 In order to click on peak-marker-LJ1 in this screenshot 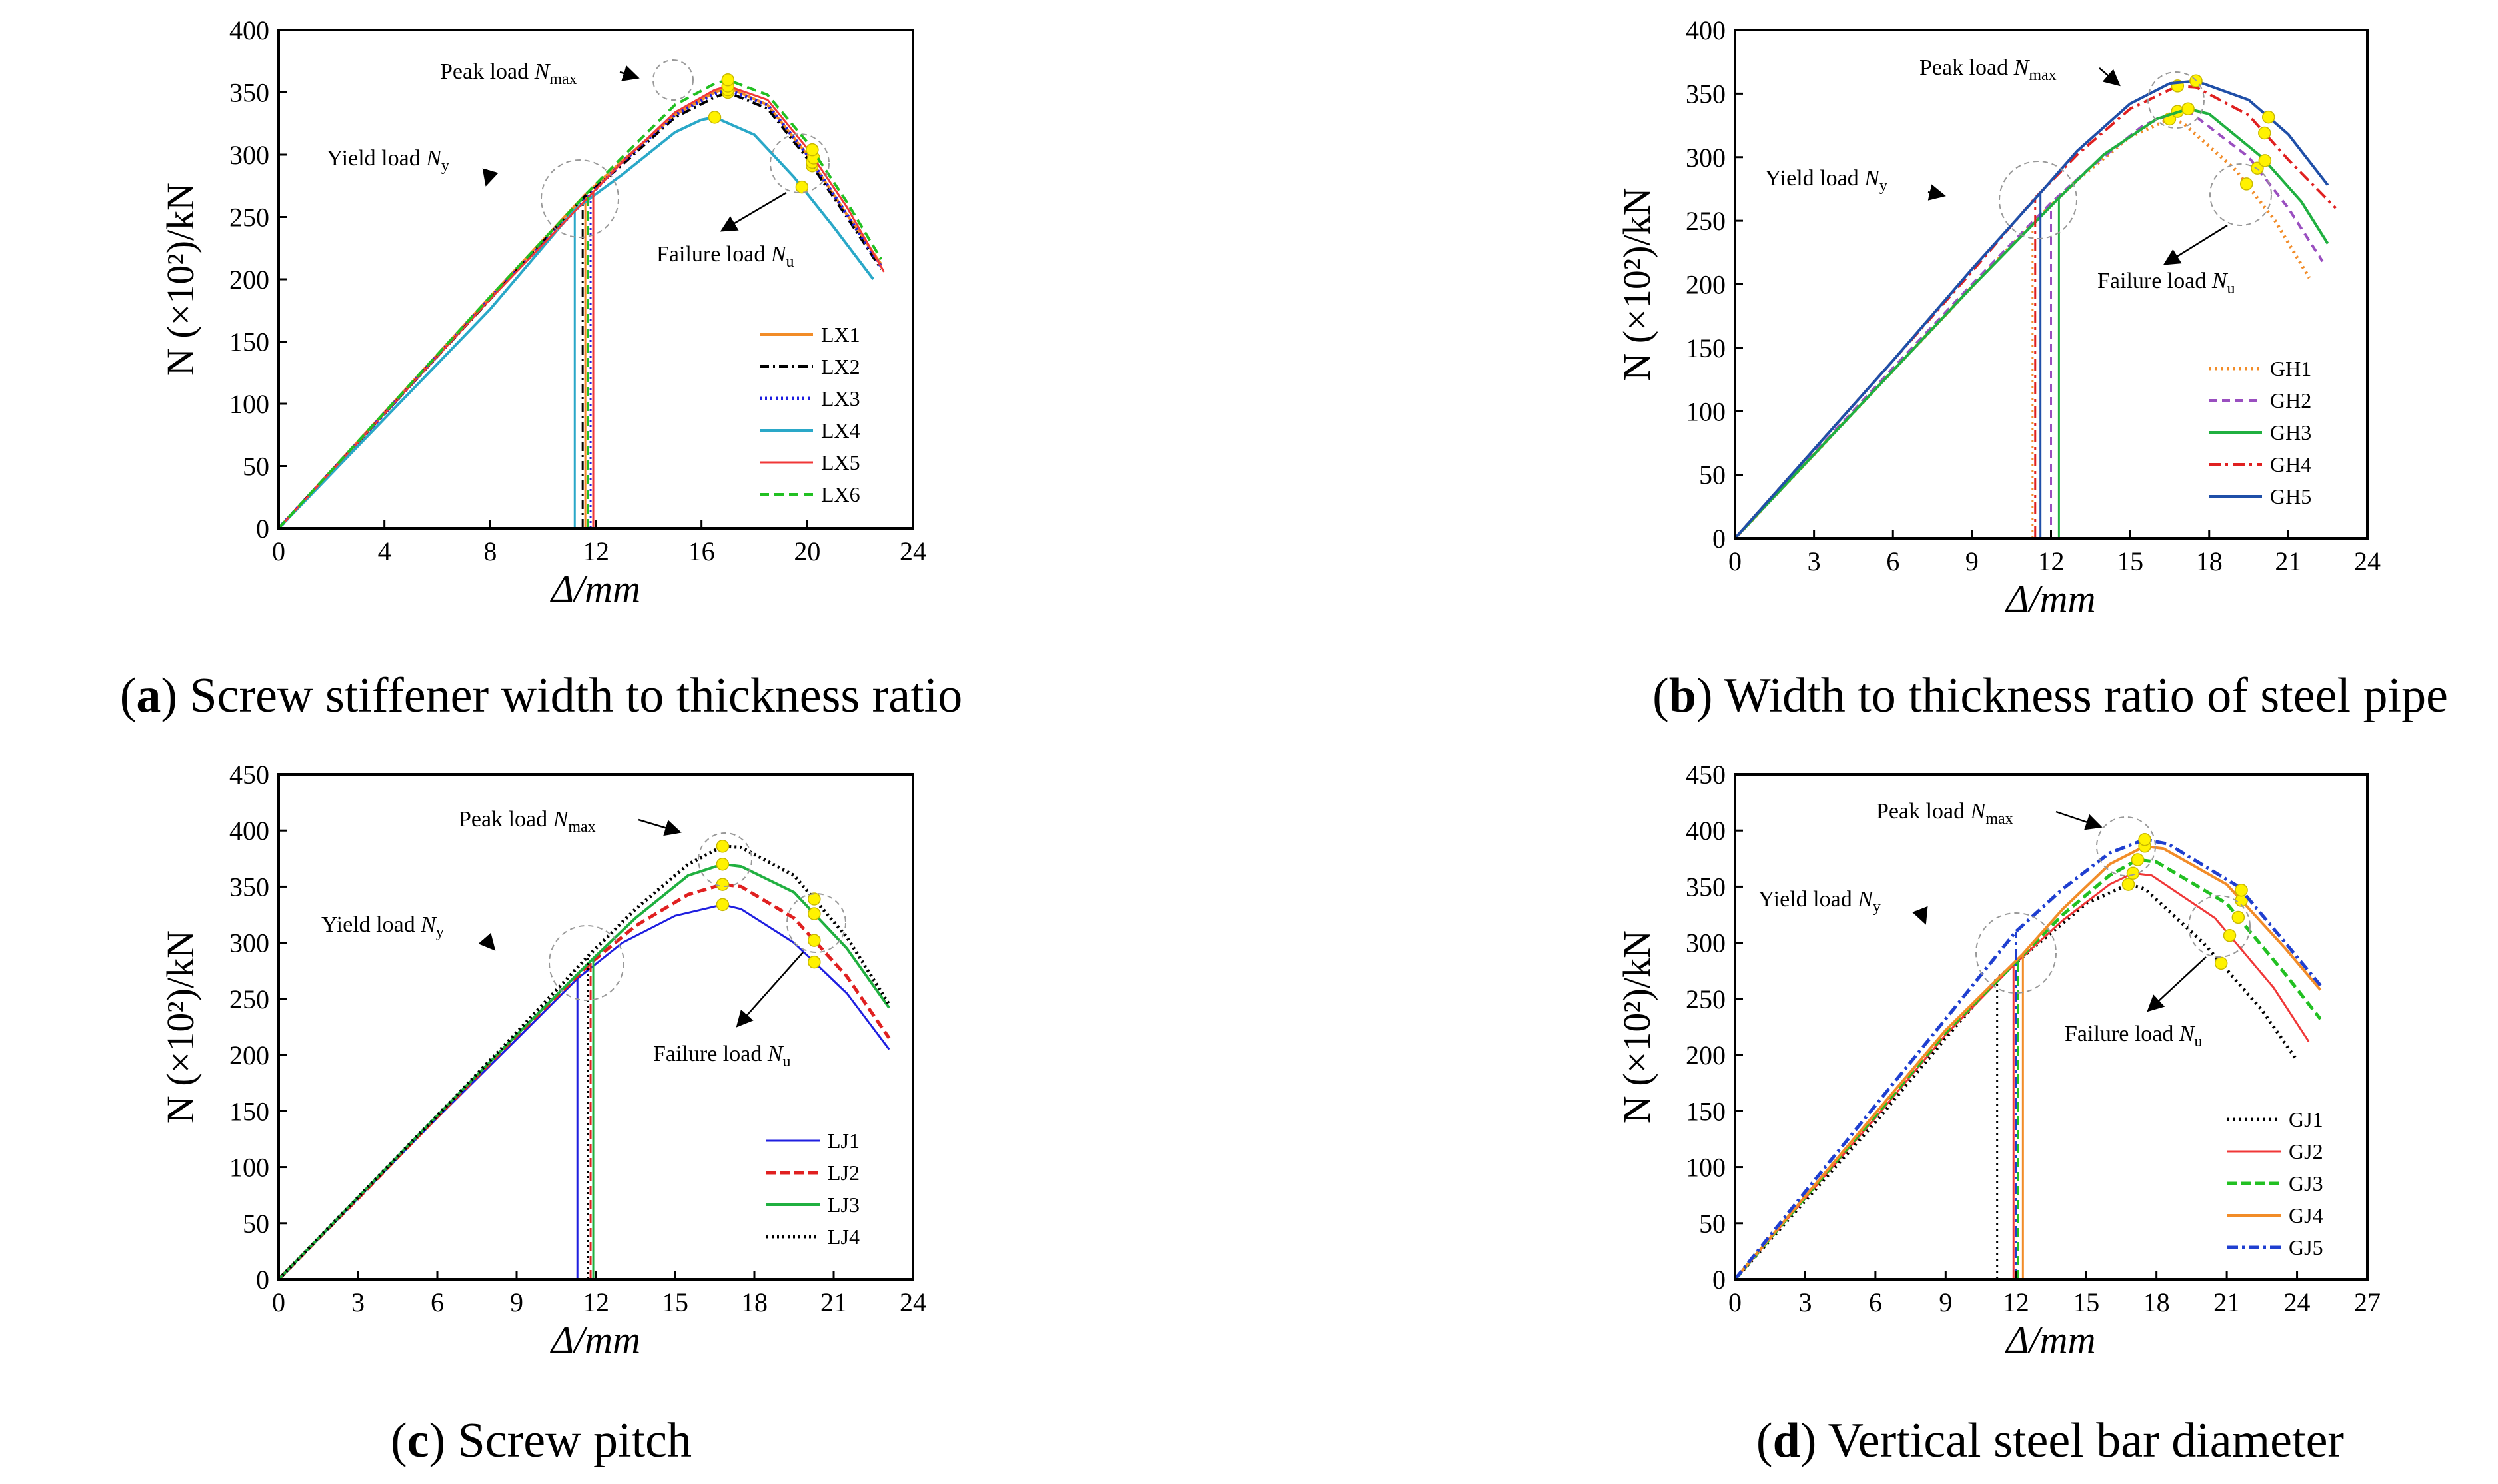, I will do `click(723, 905)`.